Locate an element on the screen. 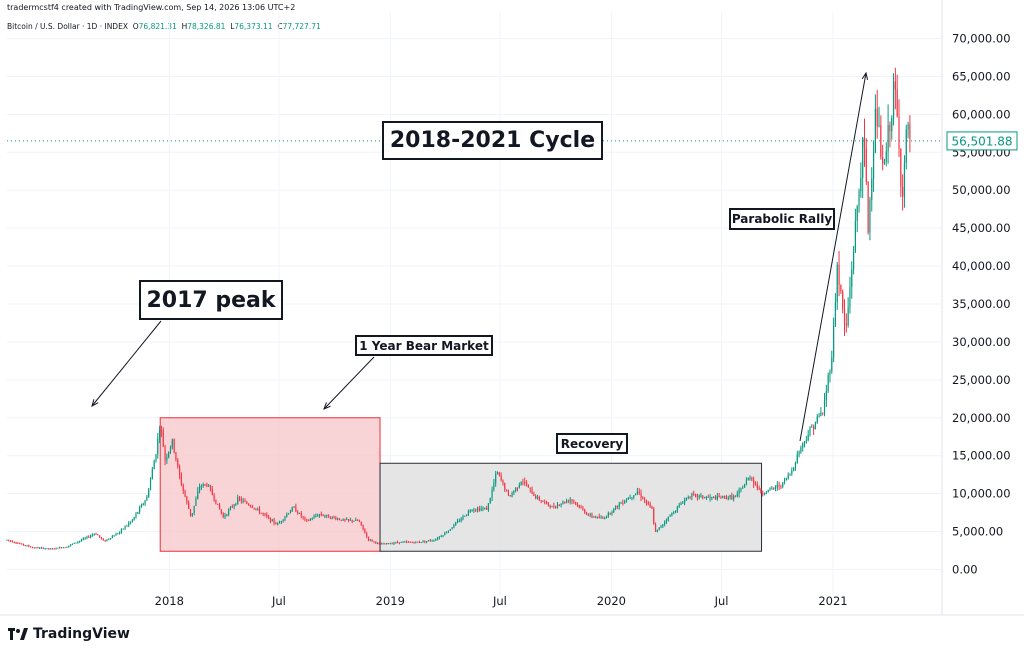 The height and width of the screenshot is (654, 1024). time-axis: 2018 Jul 2019 Jul 2020 Jul 2021 is located at coordinates (512, 605).